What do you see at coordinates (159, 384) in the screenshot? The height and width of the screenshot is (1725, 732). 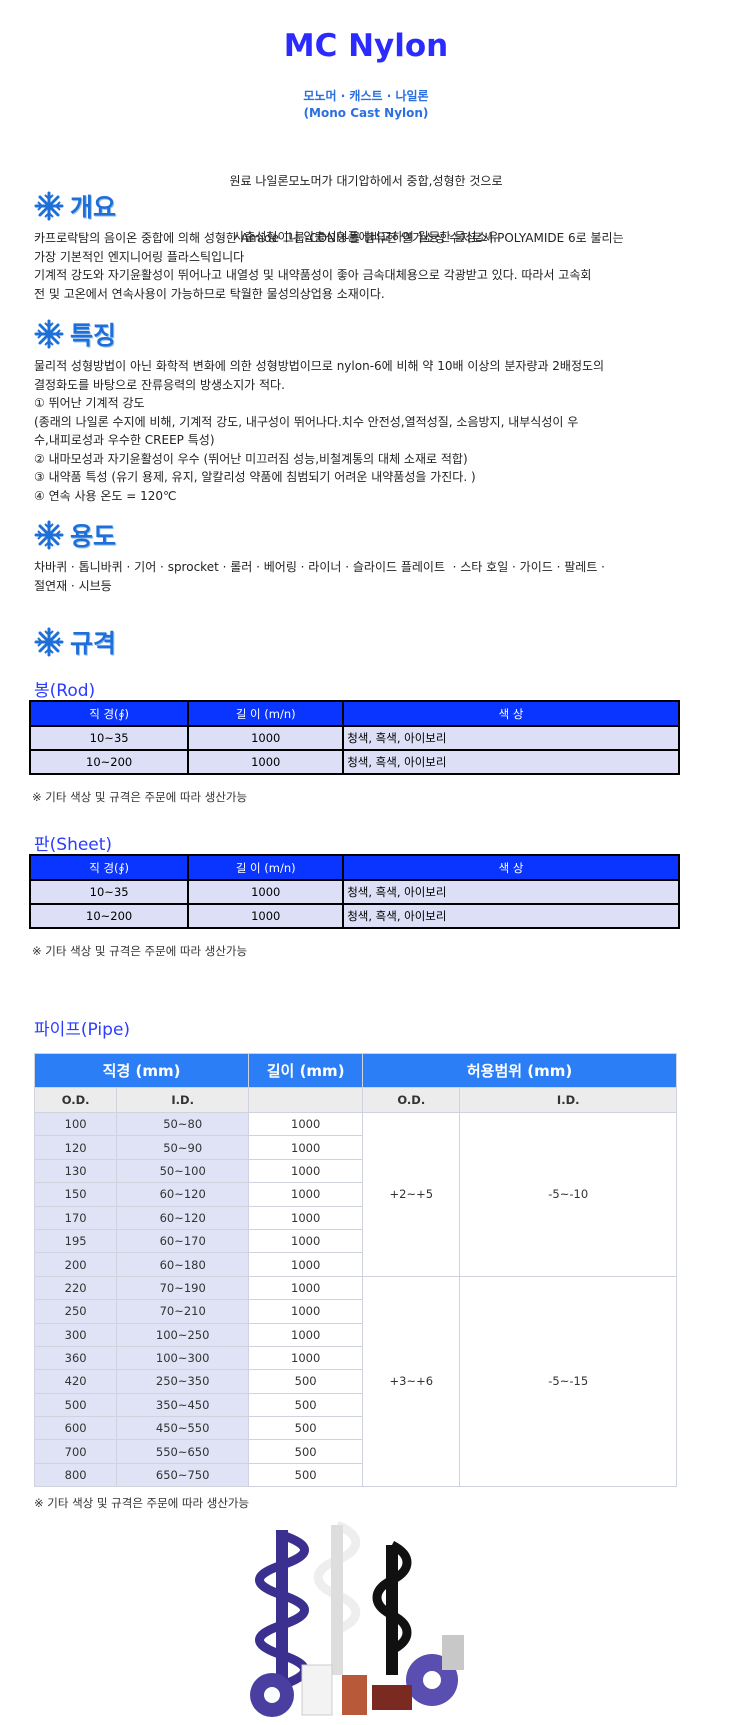 I see `text-line: 결정화도를 바탕으로 잔류응력의 방생소지가 적다.` at bounding box center [159, 384].